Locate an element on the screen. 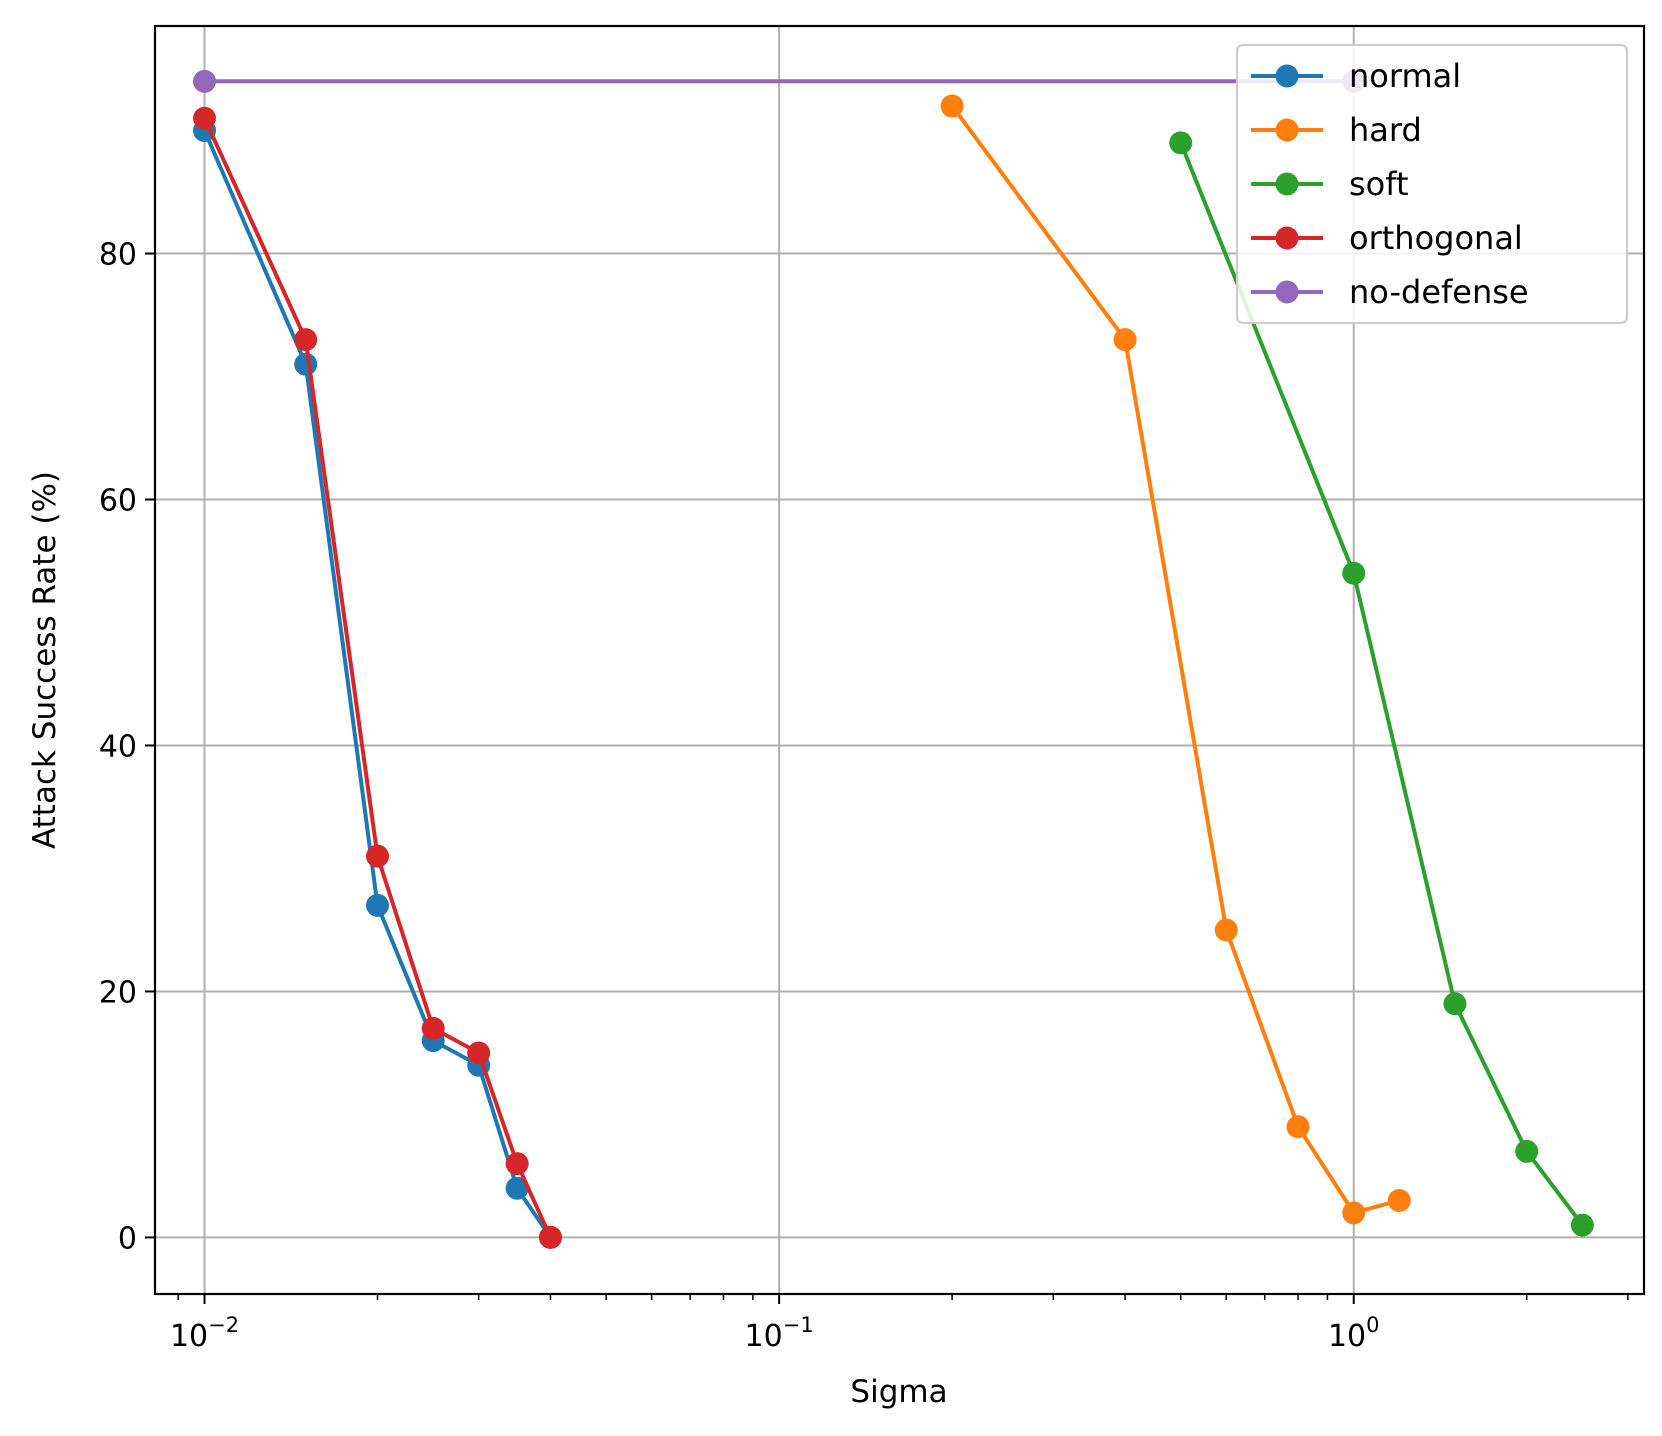  y-axis-label: Attack Success Rate (%) is located at coordinates (45, 660).